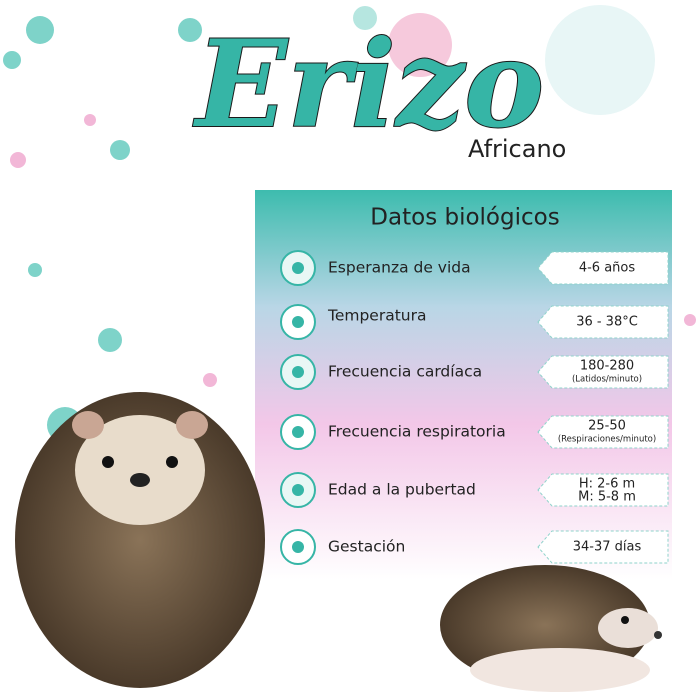  Describe the element at coordinates (377, 316) in the screenshot. I see `row-label: Temperatura` at that location.